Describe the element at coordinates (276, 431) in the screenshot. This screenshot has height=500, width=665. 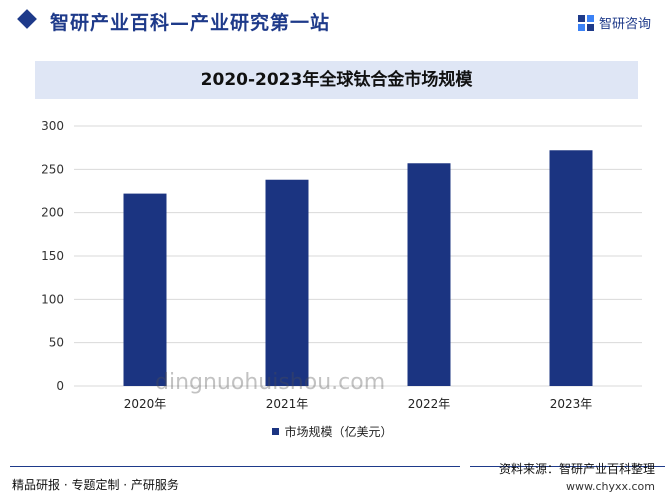
I see `legend-swatch` at that location.